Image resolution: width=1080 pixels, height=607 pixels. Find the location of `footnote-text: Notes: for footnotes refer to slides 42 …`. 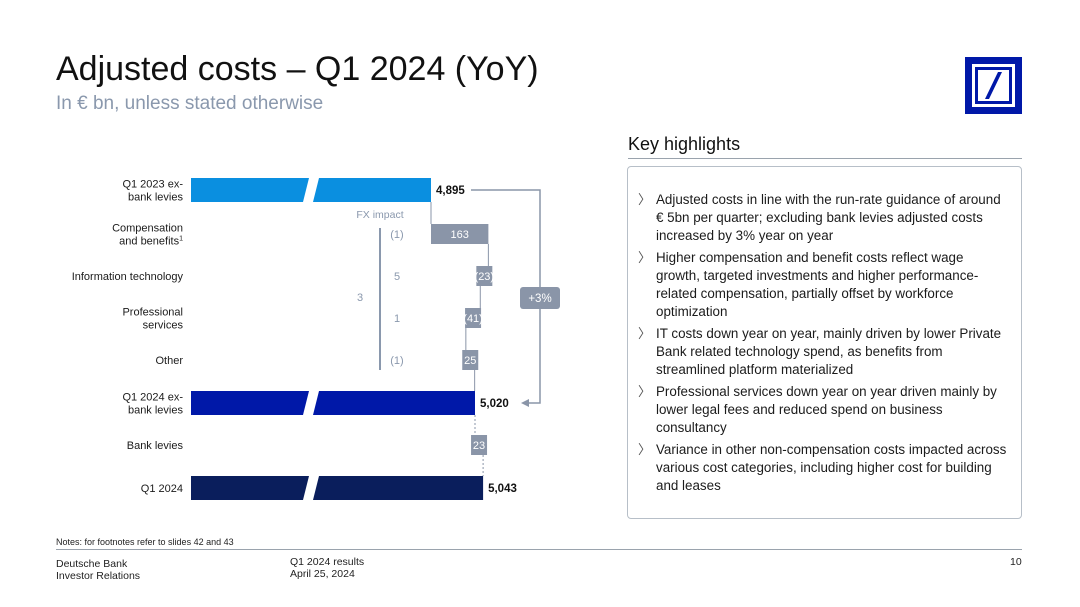

footnote-text: Notes: for footnotes refer to slides 42 … is located at coordinates (145, 542).